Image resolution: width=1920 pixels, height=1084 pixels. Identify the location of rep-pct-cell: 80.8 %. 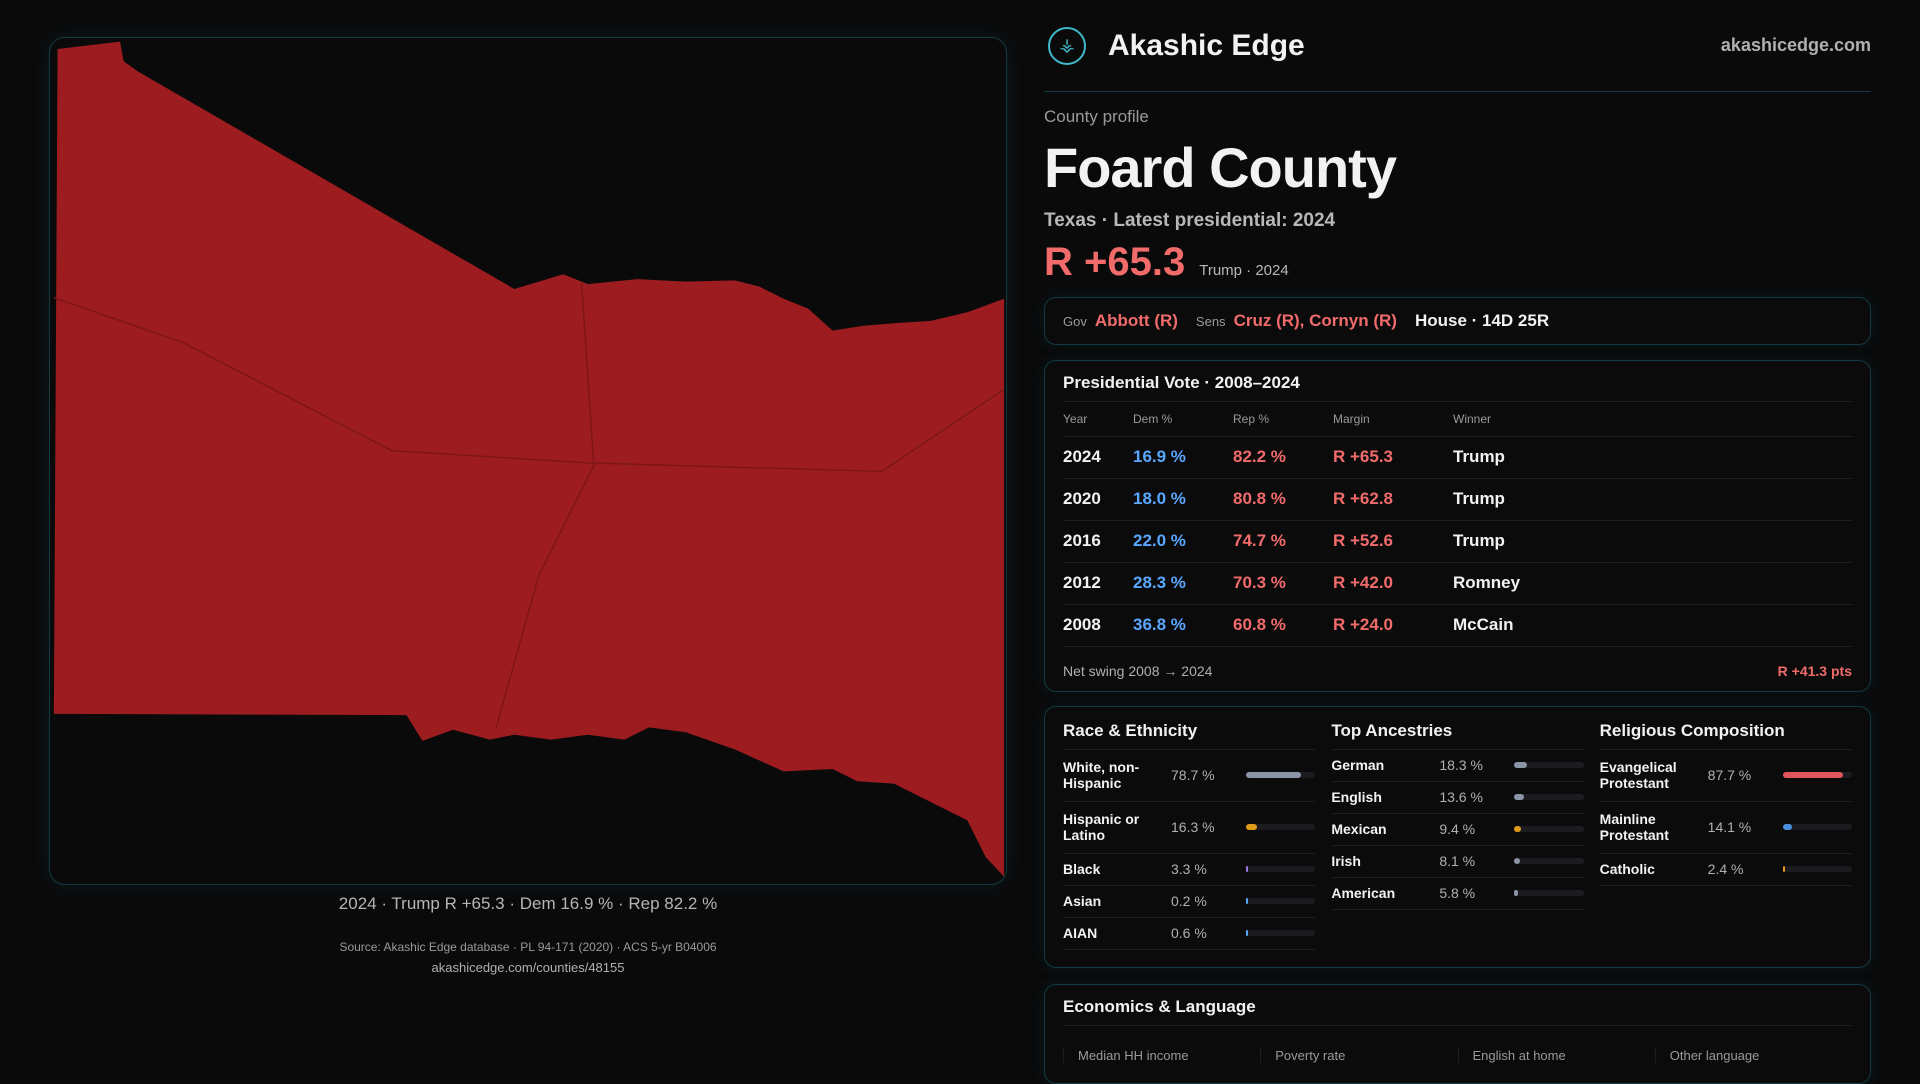
(1283, 499).